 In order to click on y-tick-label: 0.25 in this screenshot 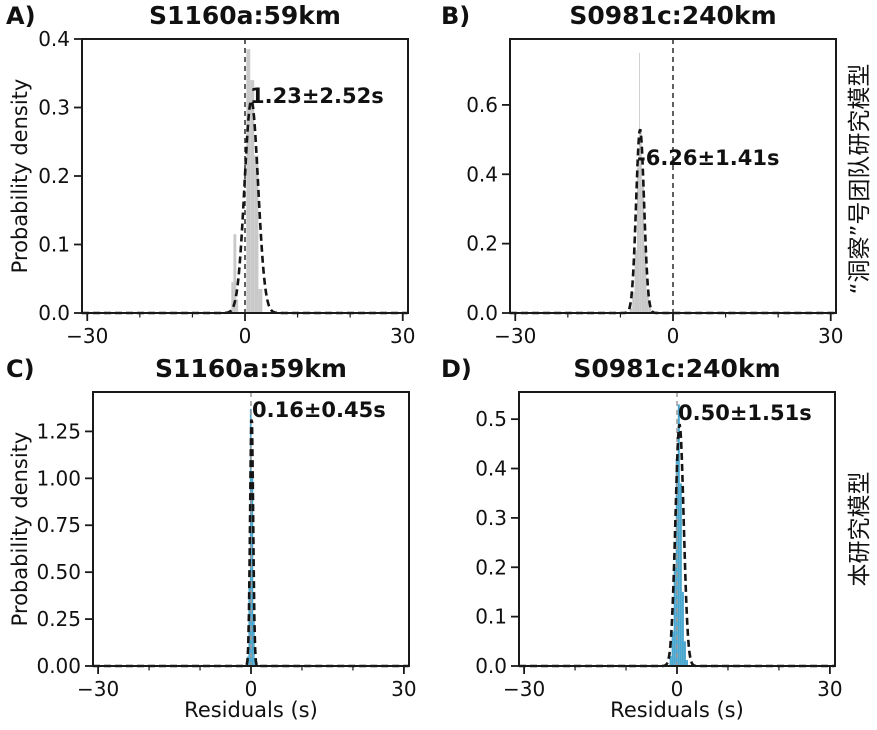, I will do `click(58, 619)`.